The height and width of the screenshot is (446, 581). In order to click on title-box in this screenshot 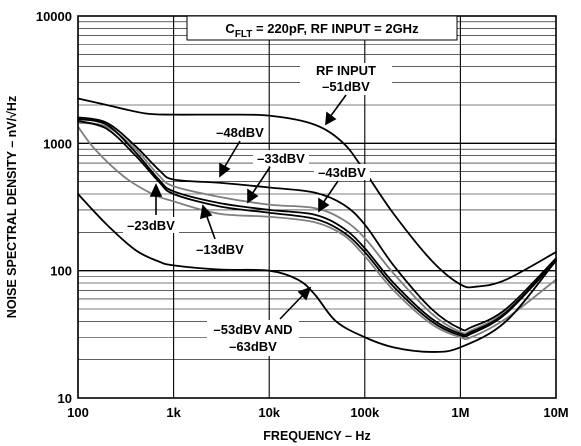, I will do `click(322, 28)`.